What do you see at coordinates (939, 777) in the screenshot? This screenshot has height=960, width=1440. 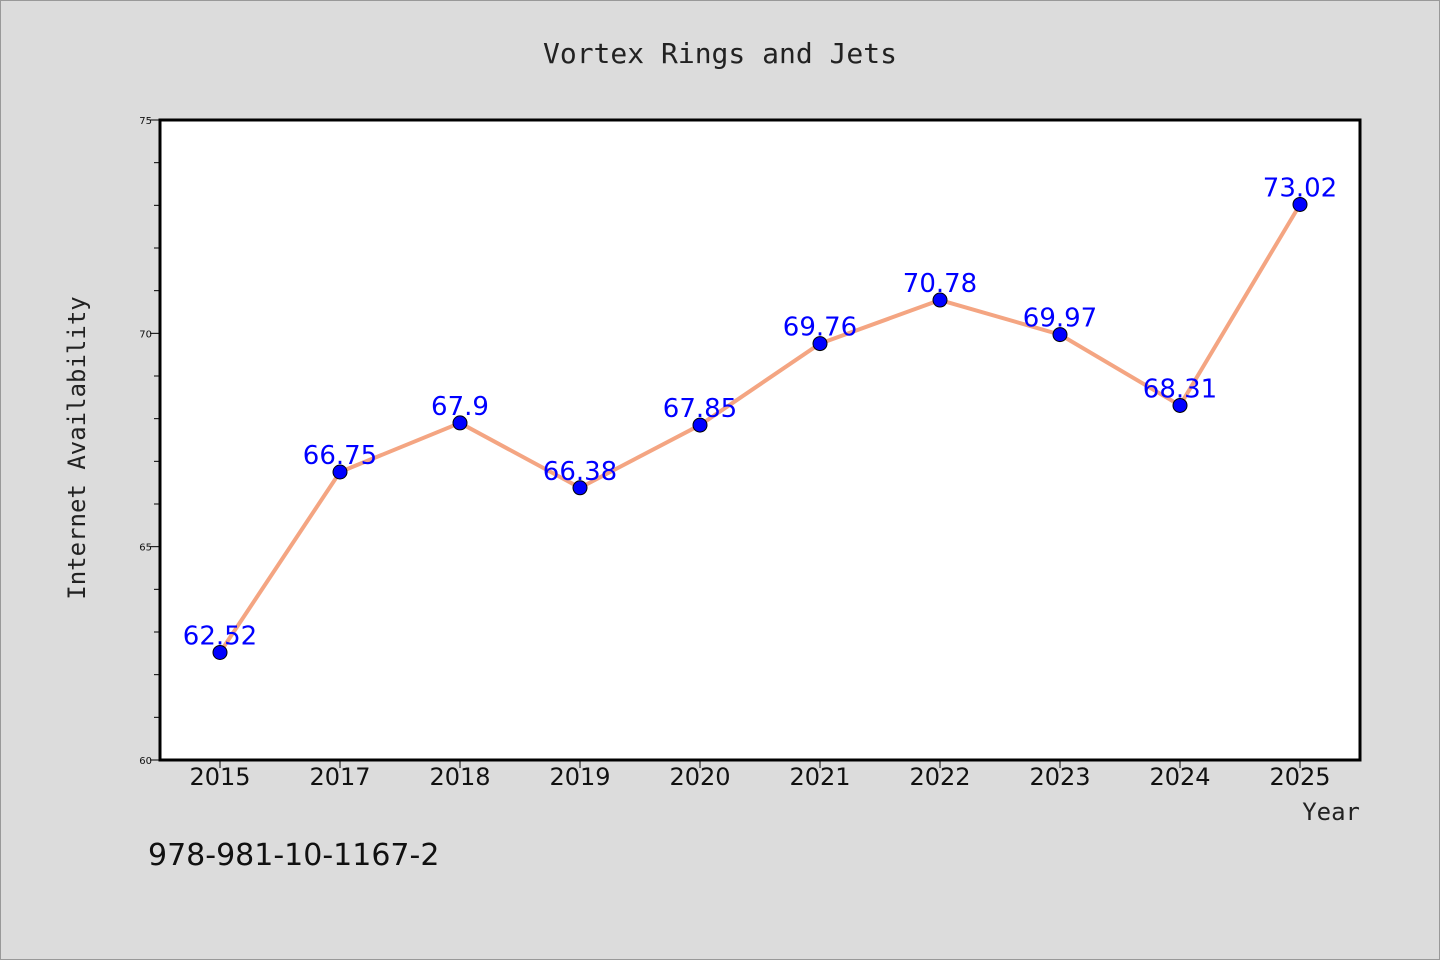 I see `x-tick-label: 2022` at bounding box center [939, 777].